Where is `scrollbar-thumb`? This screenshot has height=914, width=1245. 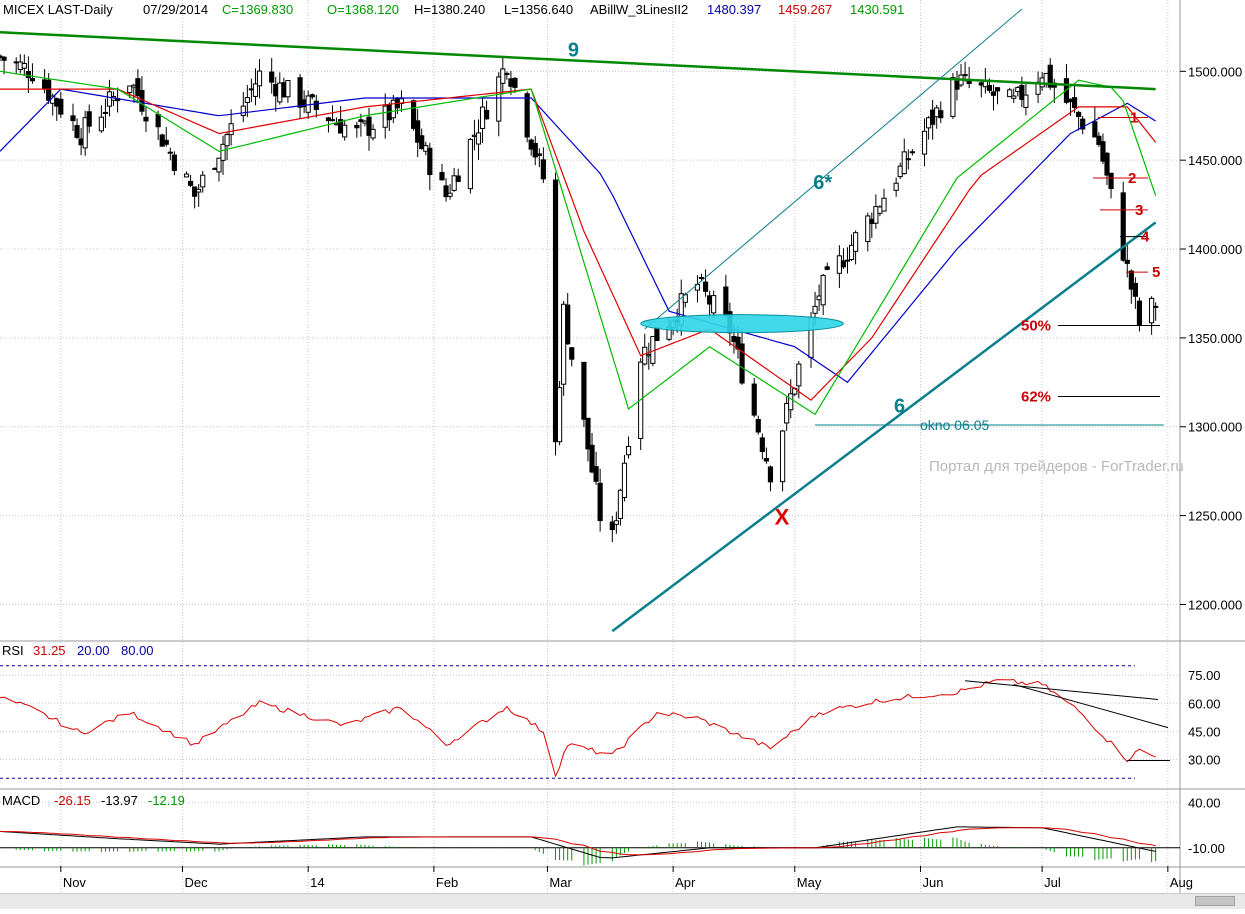 scrollbar-thumb is located at coordinates (1215, 901).